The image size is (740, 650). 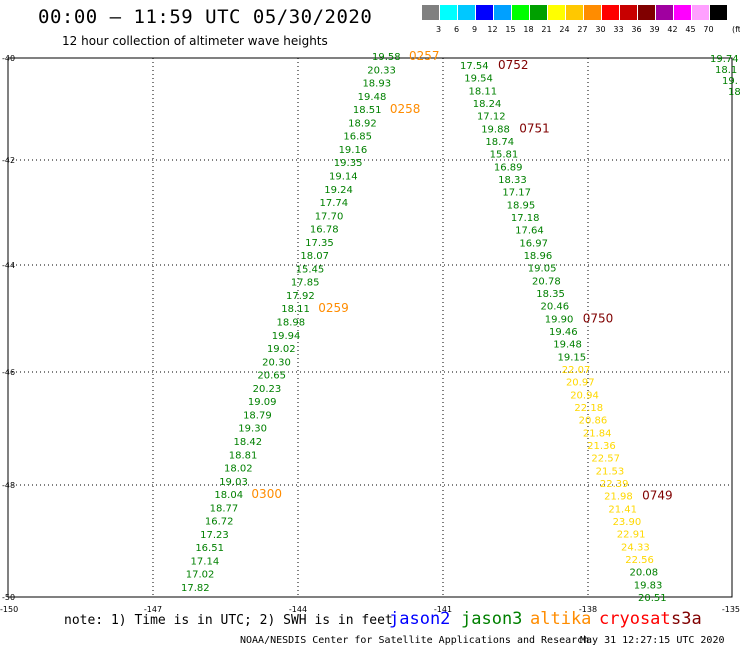 I want to click on swh-value: 17.23, so click(x=214, y=535).